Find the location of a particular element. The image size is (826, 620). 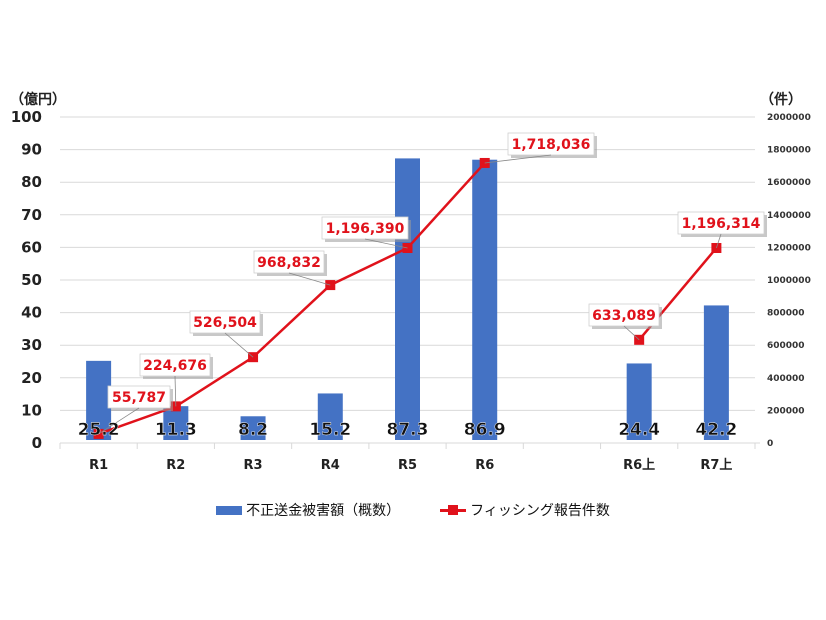

legend-bar-label: 不正送金被害額（概数） is located at coordinates (323, 511).